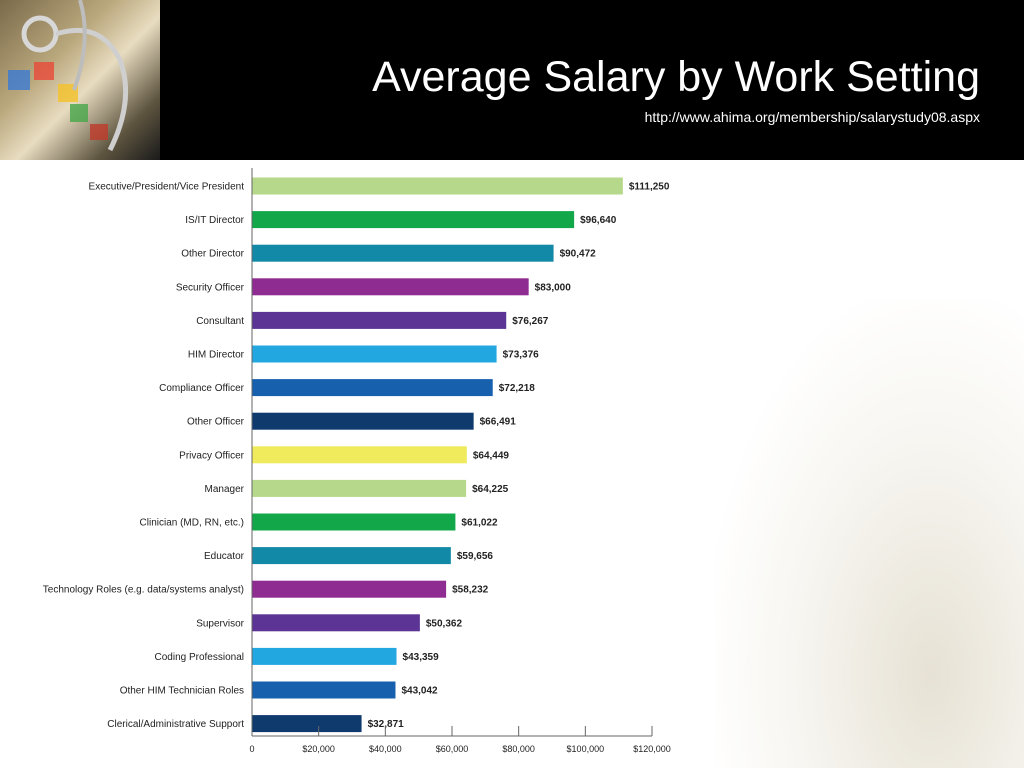 The height and width of the screenshot is (768, 1024). Describe the element at coordinates (216, 422) in the screenshot. I see `category-label: Other Officer` at that location.